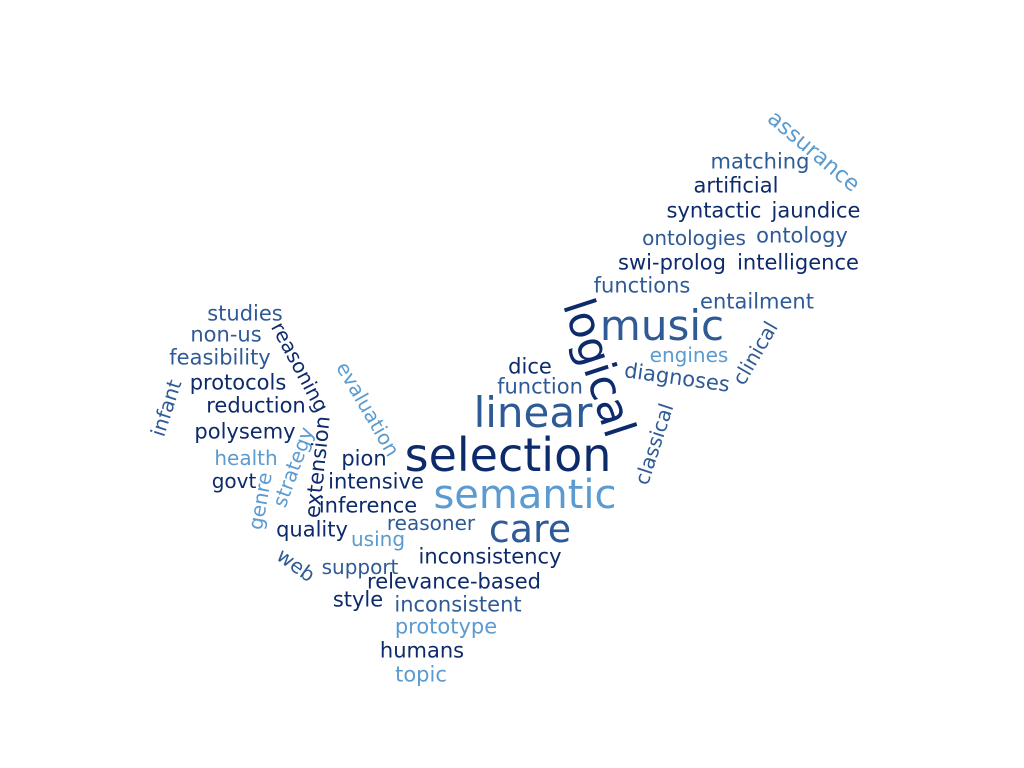 Image resolution: width=1024 pixels, height=768 pixels. I want to click on word-web: web, so click(296, 565).